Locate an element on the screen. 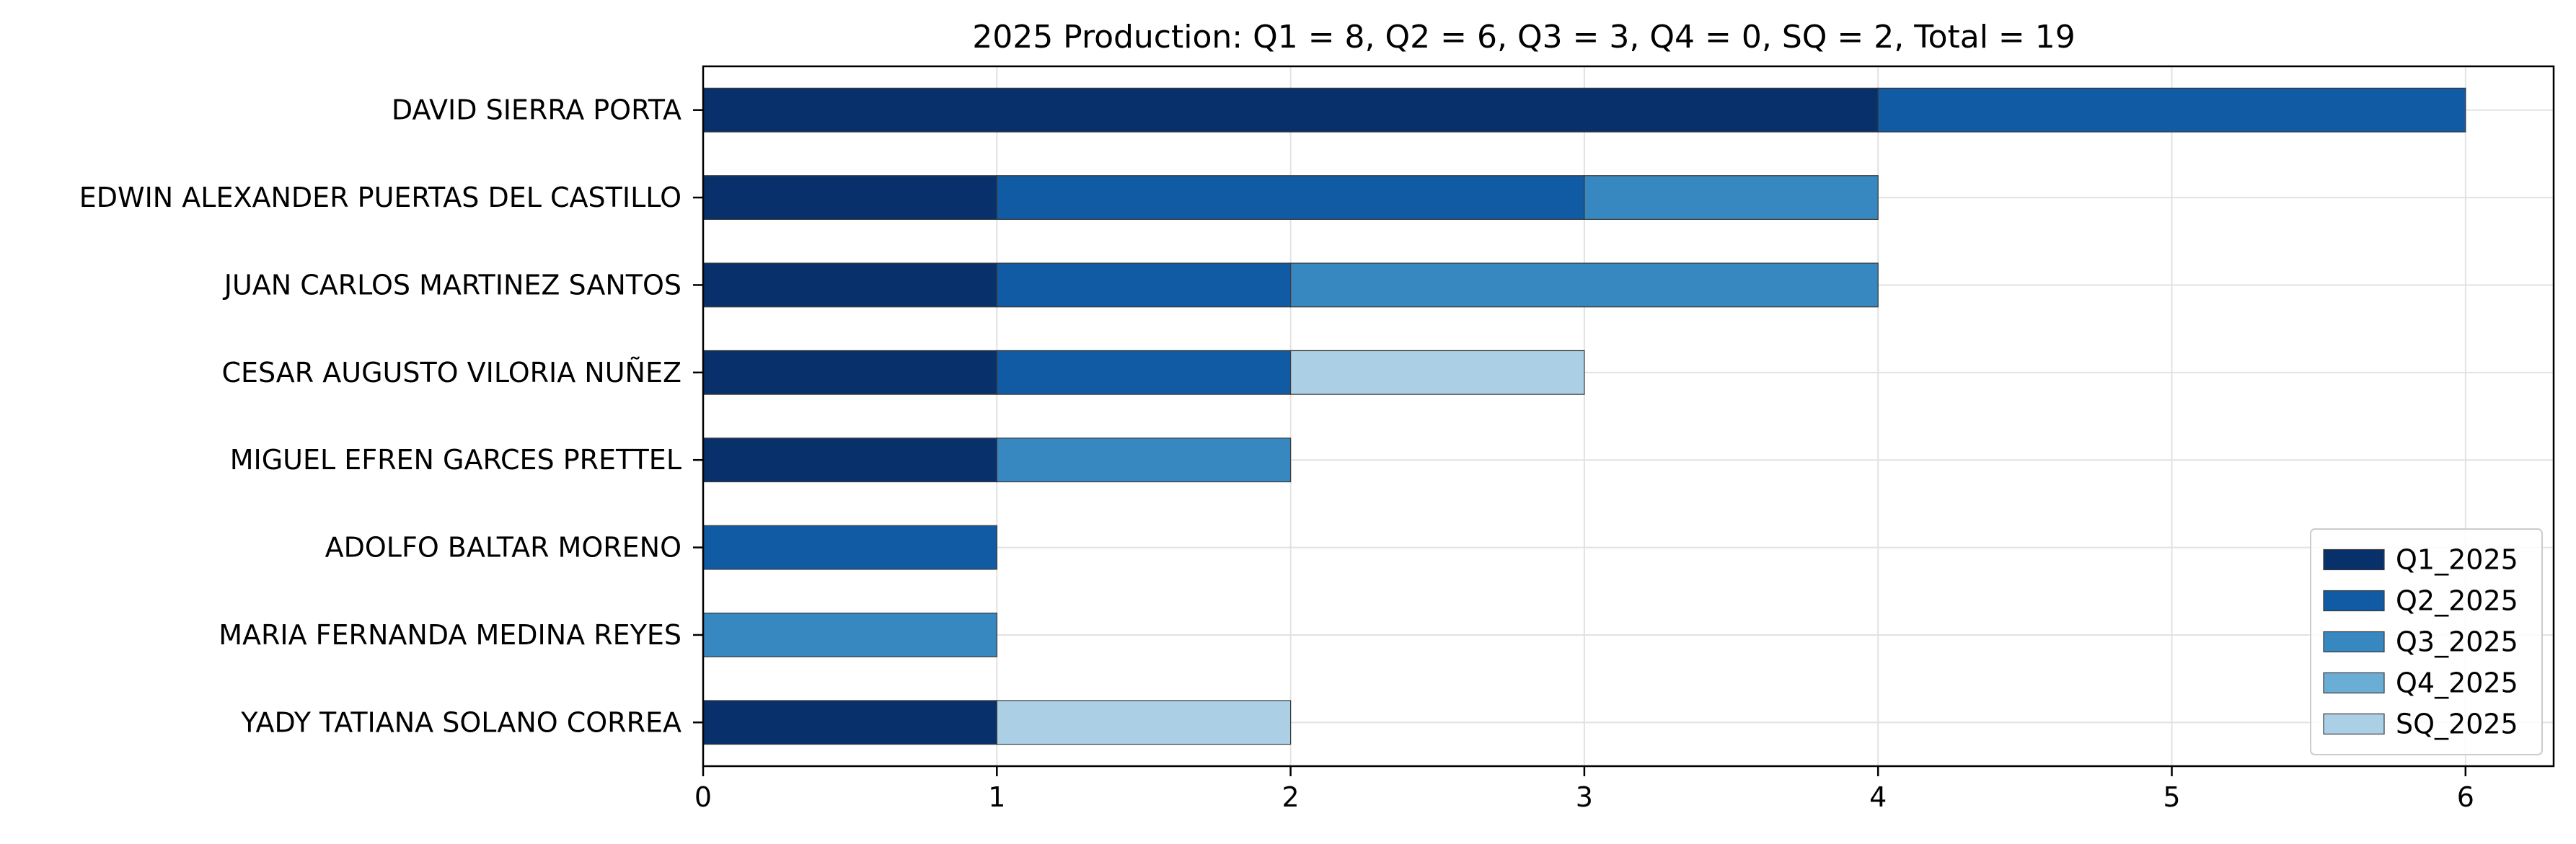  legend-label: SQ_2025 is located at coordinates (2457, 724).